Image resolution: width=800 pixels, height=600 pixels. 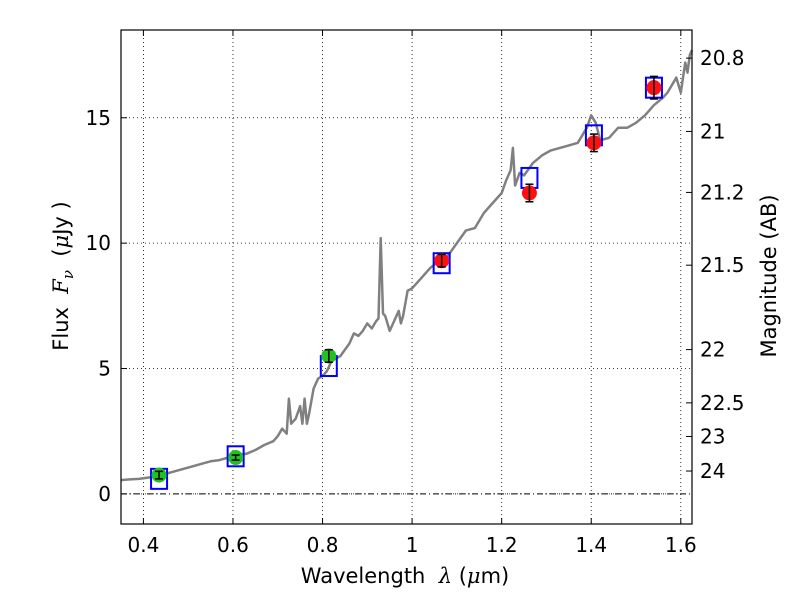 What do you see at coordinates (104, 369) in the screenshot?
I see `y-tick-label: 5` at bounding box center [104, 369].